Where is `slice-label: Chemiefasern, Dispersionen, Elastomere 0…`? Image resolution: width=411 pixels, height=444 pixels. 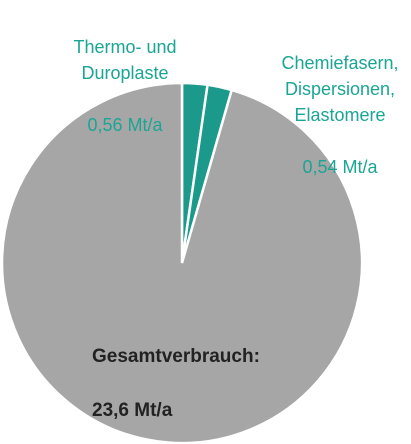 slice-label: Chemiefasern, Dispersionen, Elastomere 0… is located at coordinates (333, 102).